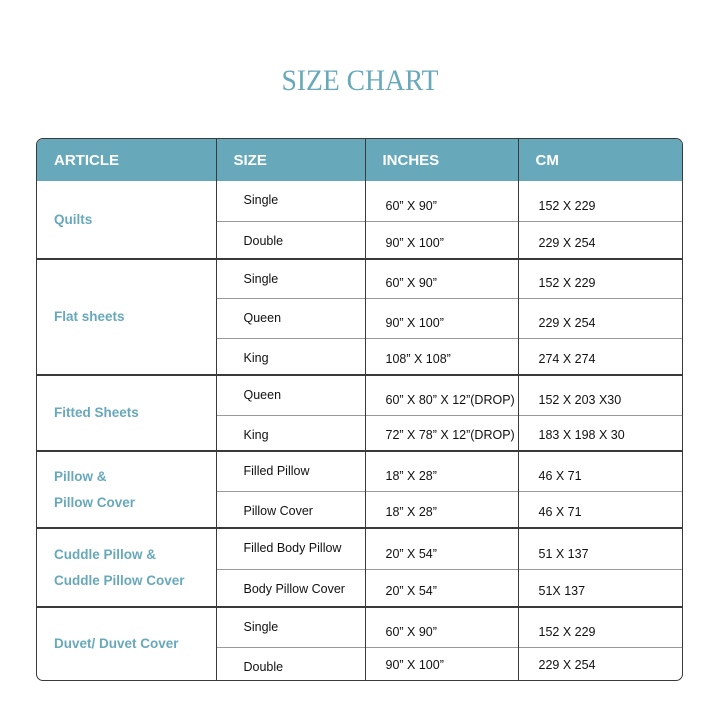 The image size is (720, 719). What do you see at coordinates (290, 509) in the screenshot?
I see `size-cell: Pillow Cover` at bounding box center [290, 509].